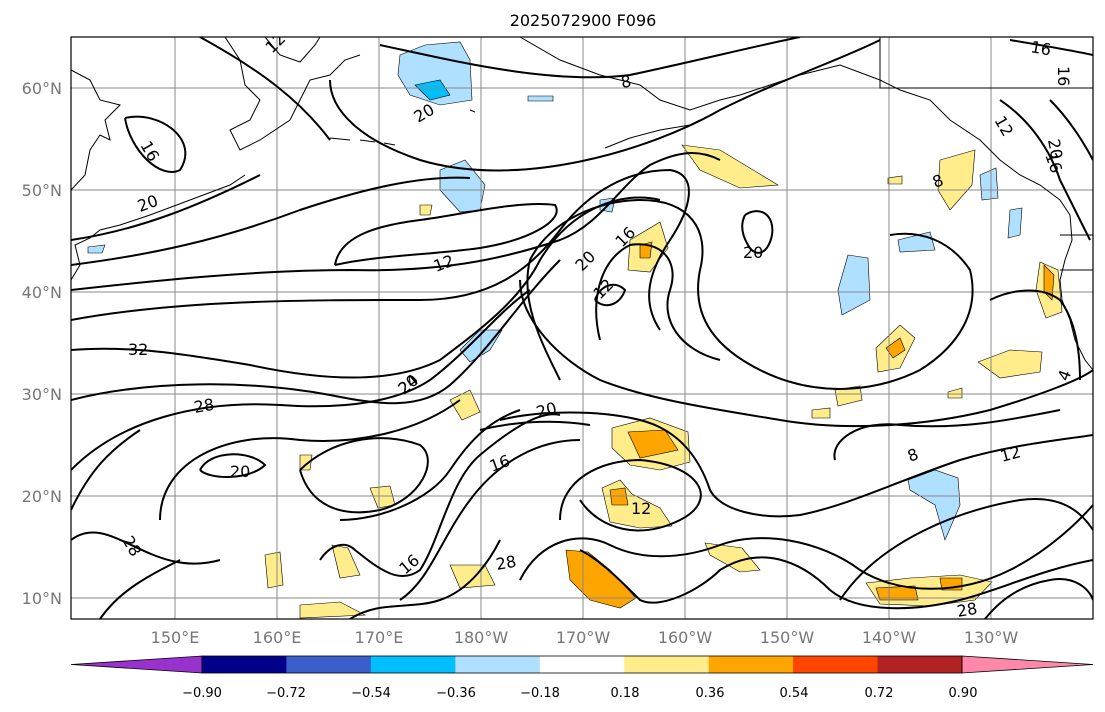 The width and height of the screenshot is (1105, 712). Describe the element at coordinates (481, 637) in the screenshot. I see `lon-label: 180°W` at that location.